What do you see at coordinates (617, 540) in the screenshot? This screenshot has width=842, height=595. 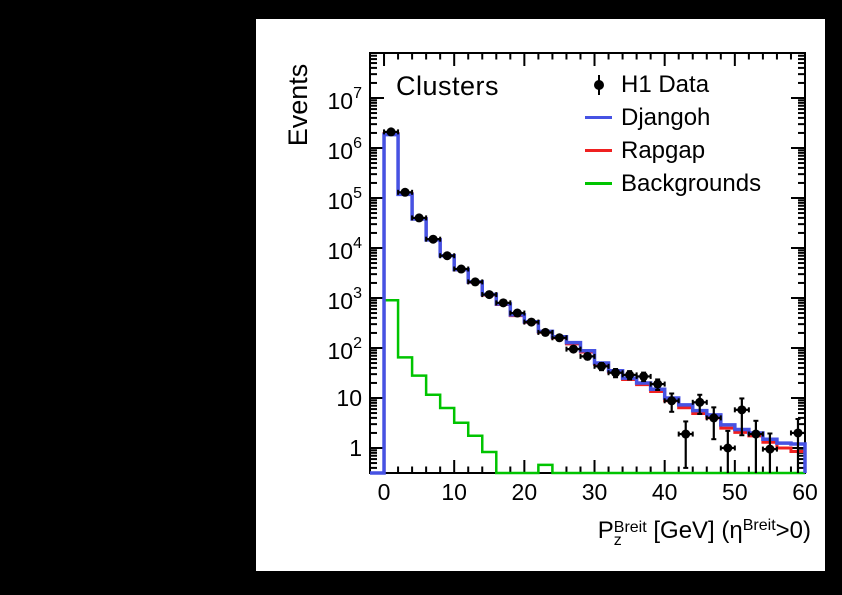 I see `x-title-p-sub: z` at bounding box center [617, 540].